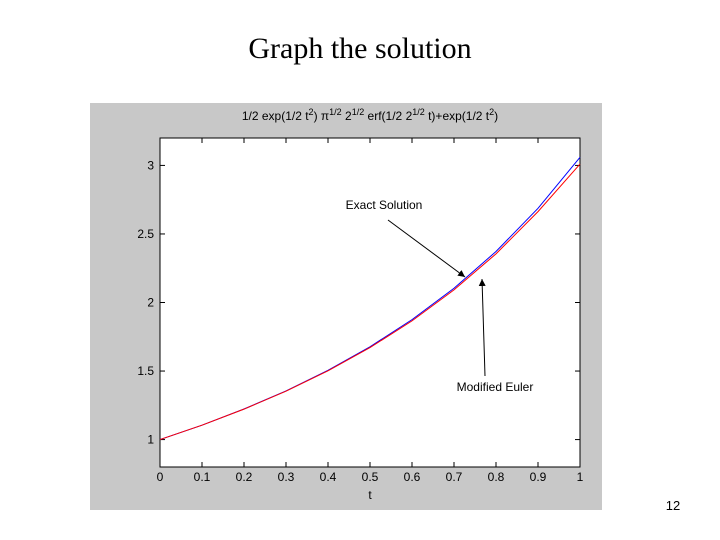 The width and height of the screenshot is (720, 540). Describe the element at coordinates (328, 477) in the screenshot. I see `x-tick-label: 0.4` at that location.